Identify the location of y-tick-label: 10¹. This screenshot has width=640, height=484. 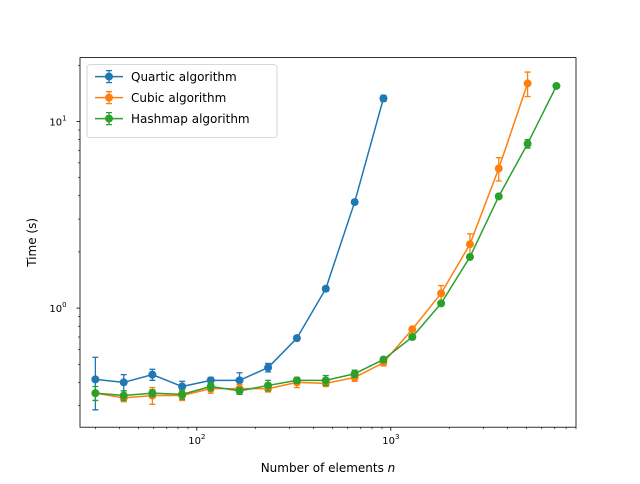
(57, 121).